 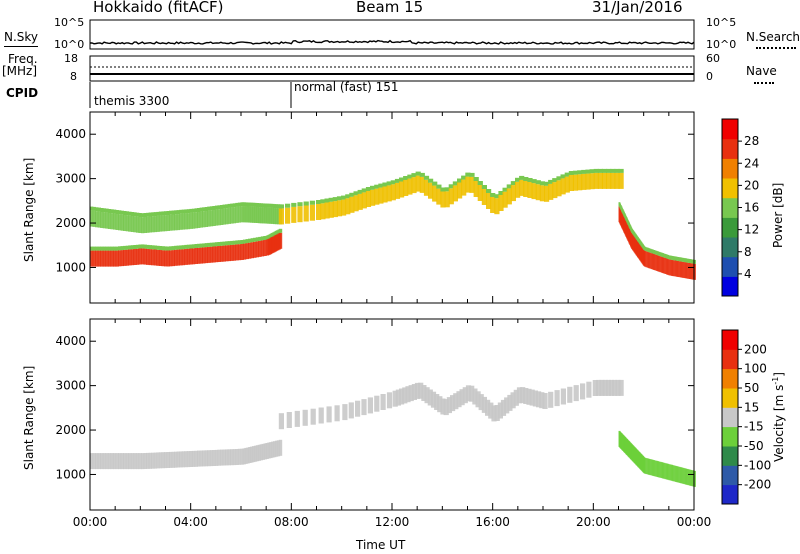 I want to click on velocity-ylabel: Slant Range [km], so click(x=29, y=417).